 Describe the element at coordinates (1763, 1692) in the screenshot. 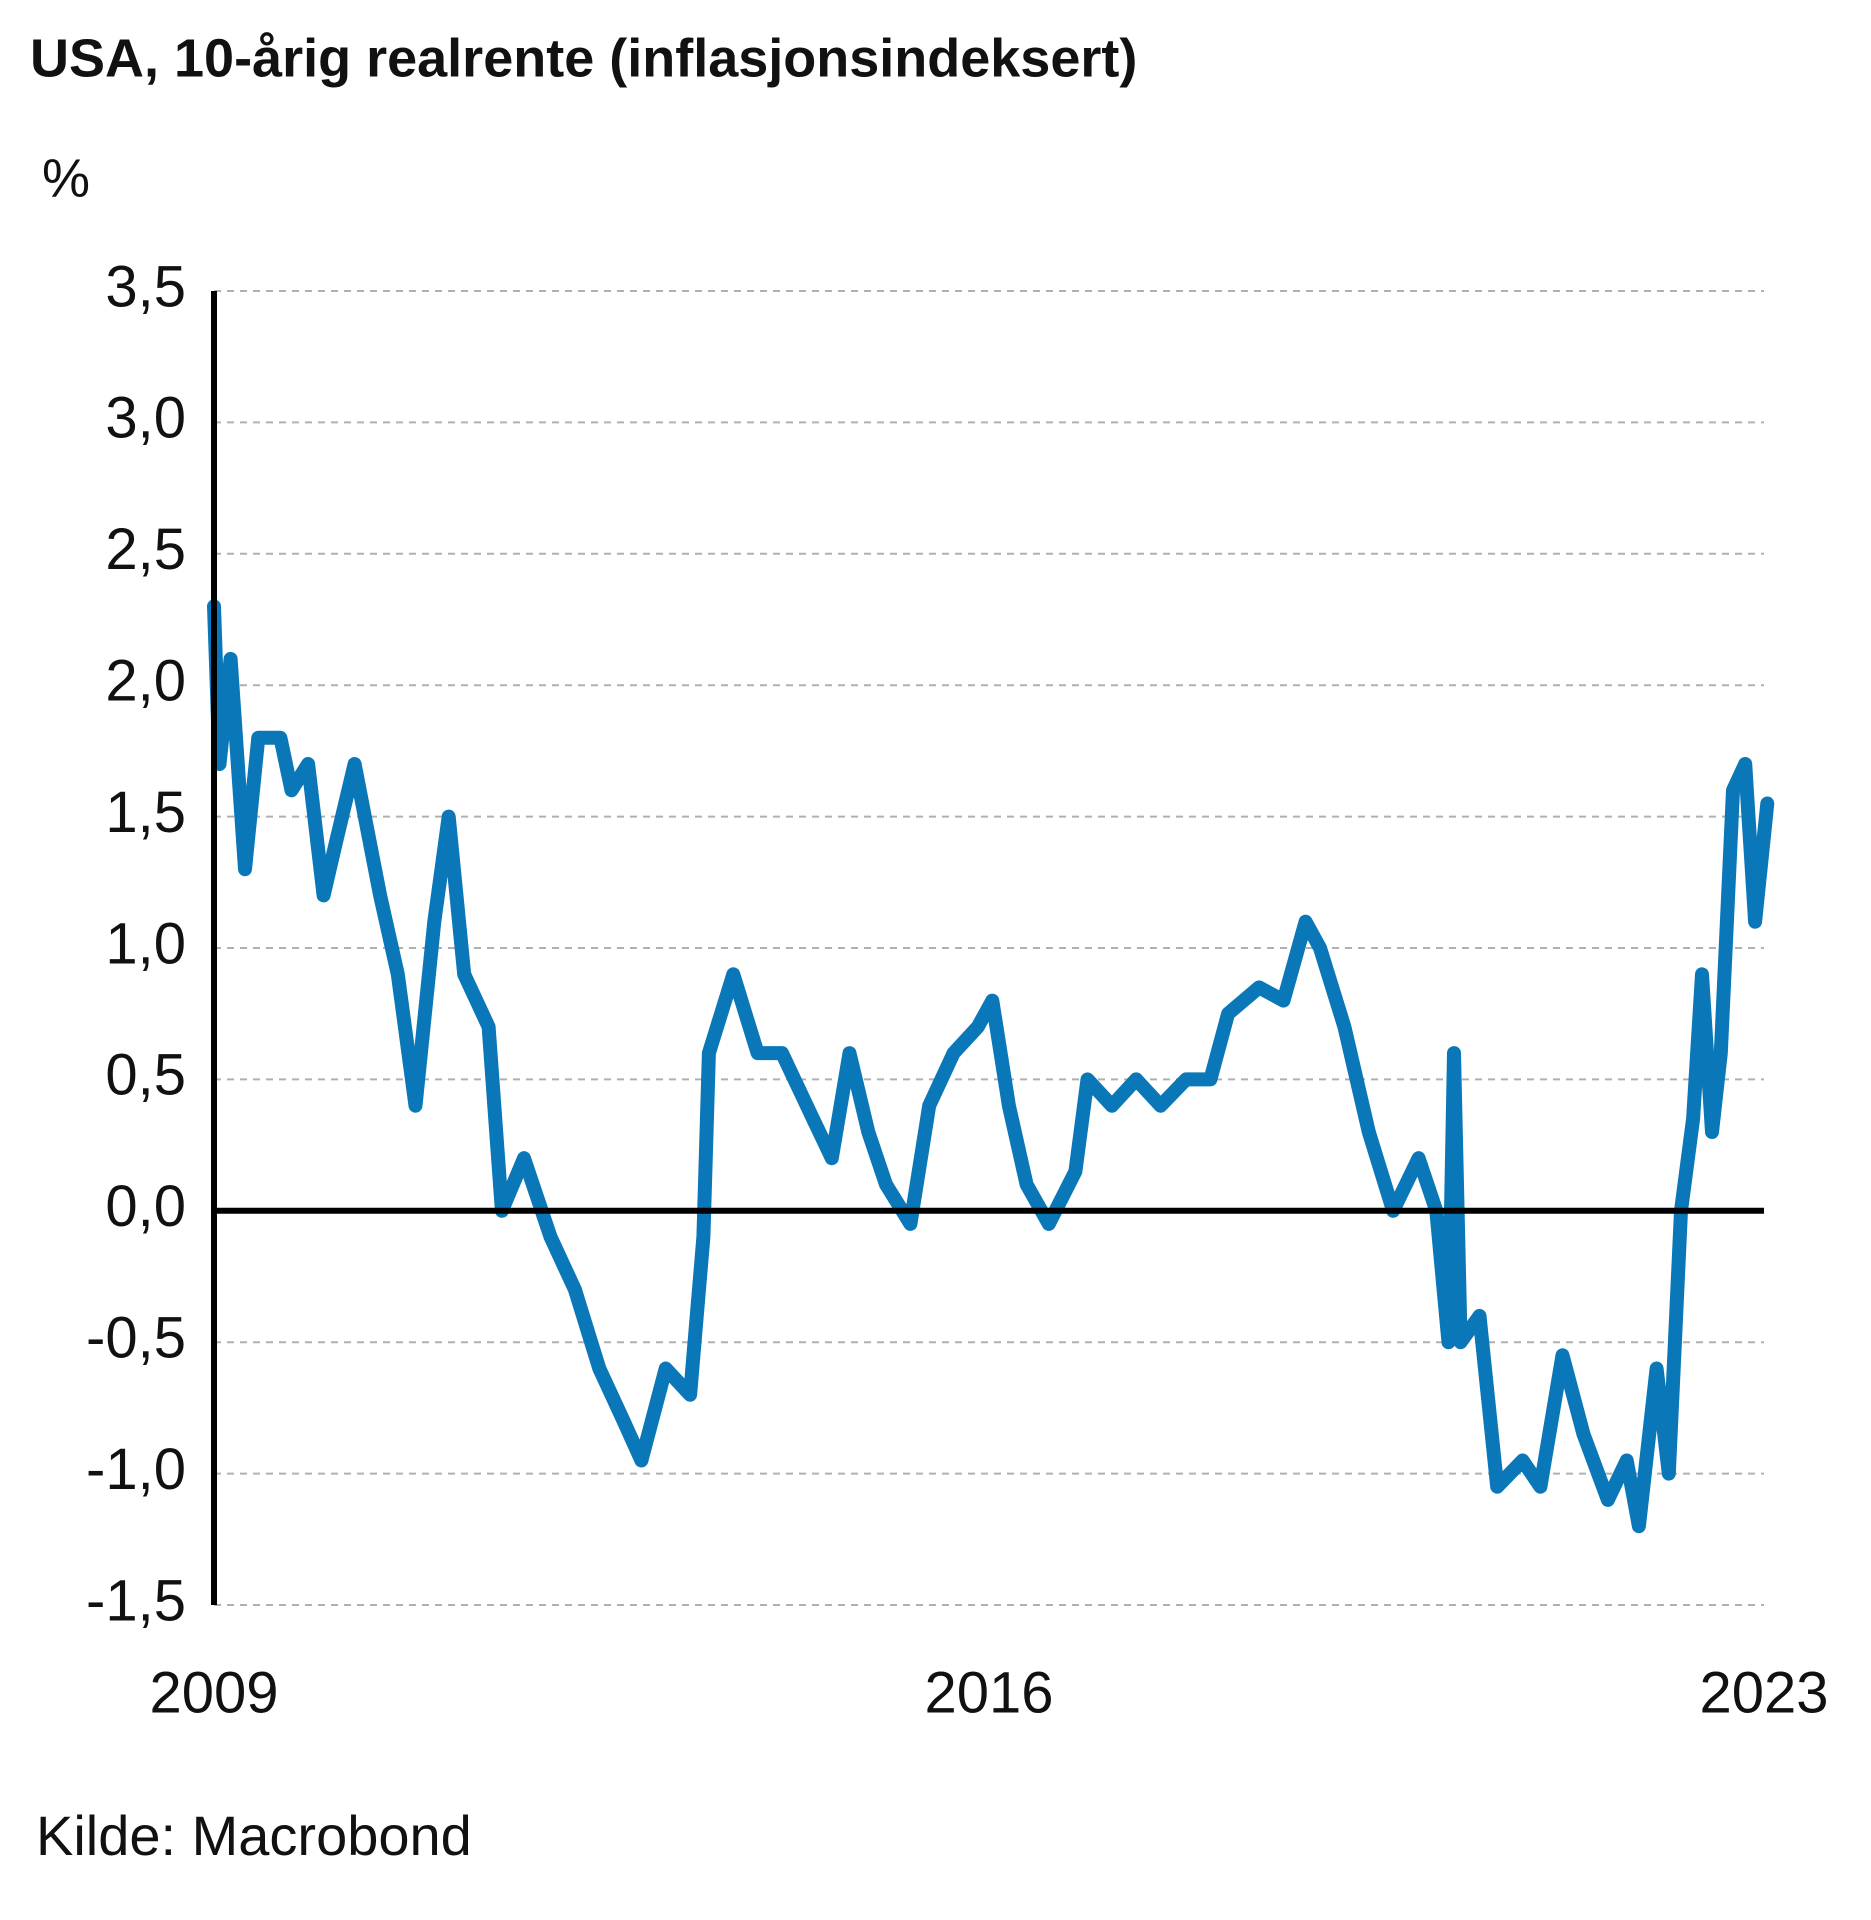

I see `x-tick-label: 2023` at that location.